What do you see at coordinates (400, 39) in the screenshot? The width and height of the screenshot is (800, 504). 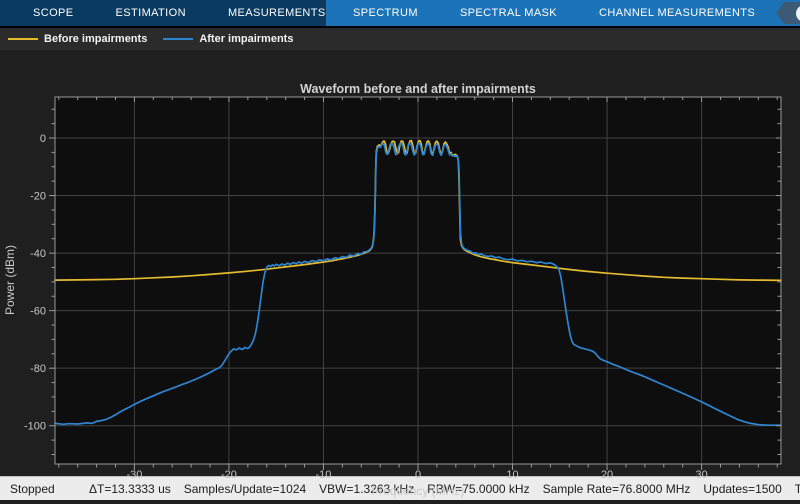 I see `legend: Before impairments After impairments` at bounding box center [400, 39].